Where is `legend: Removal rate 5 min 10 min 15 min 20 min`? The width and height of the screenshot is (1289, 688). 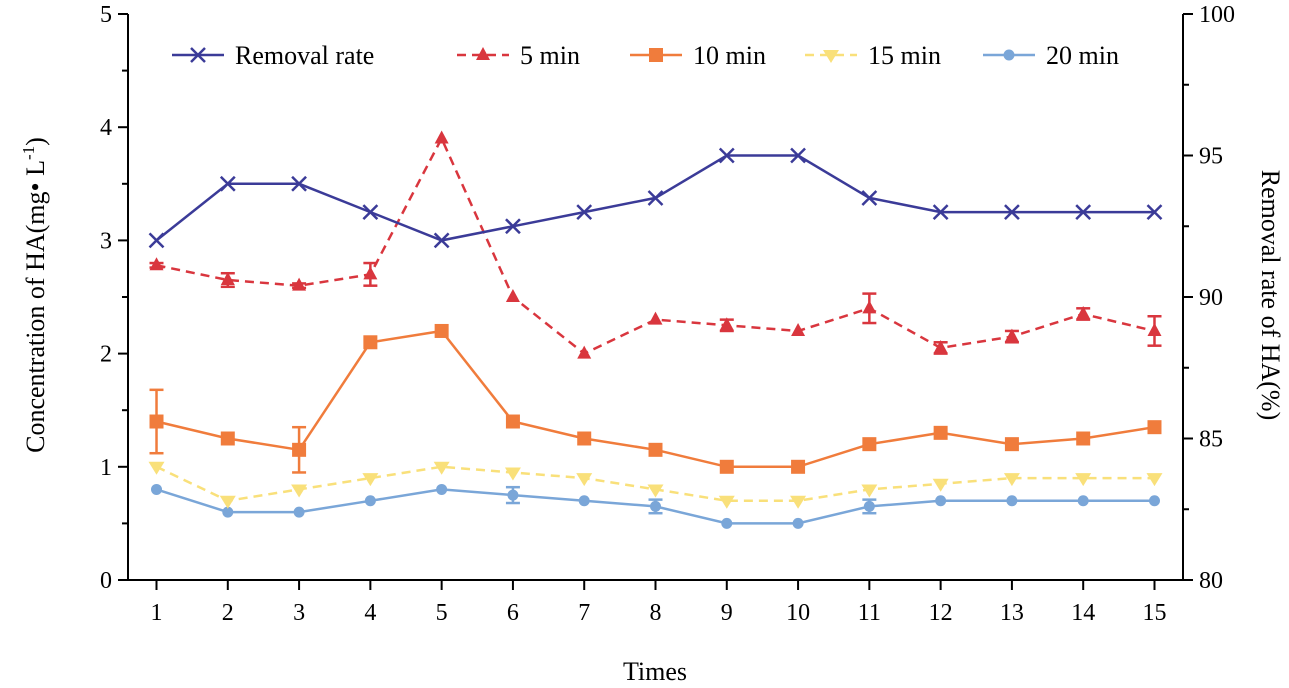
legend: Removal rate 5 min 10 min 15 min 20 min is located at coordinates (645, 55).